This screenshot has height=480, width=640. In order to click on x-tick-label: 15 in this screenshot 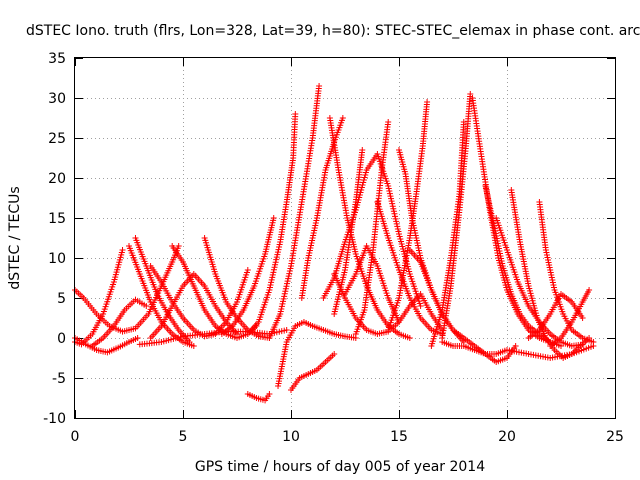, I will do `click(399, 437)`.